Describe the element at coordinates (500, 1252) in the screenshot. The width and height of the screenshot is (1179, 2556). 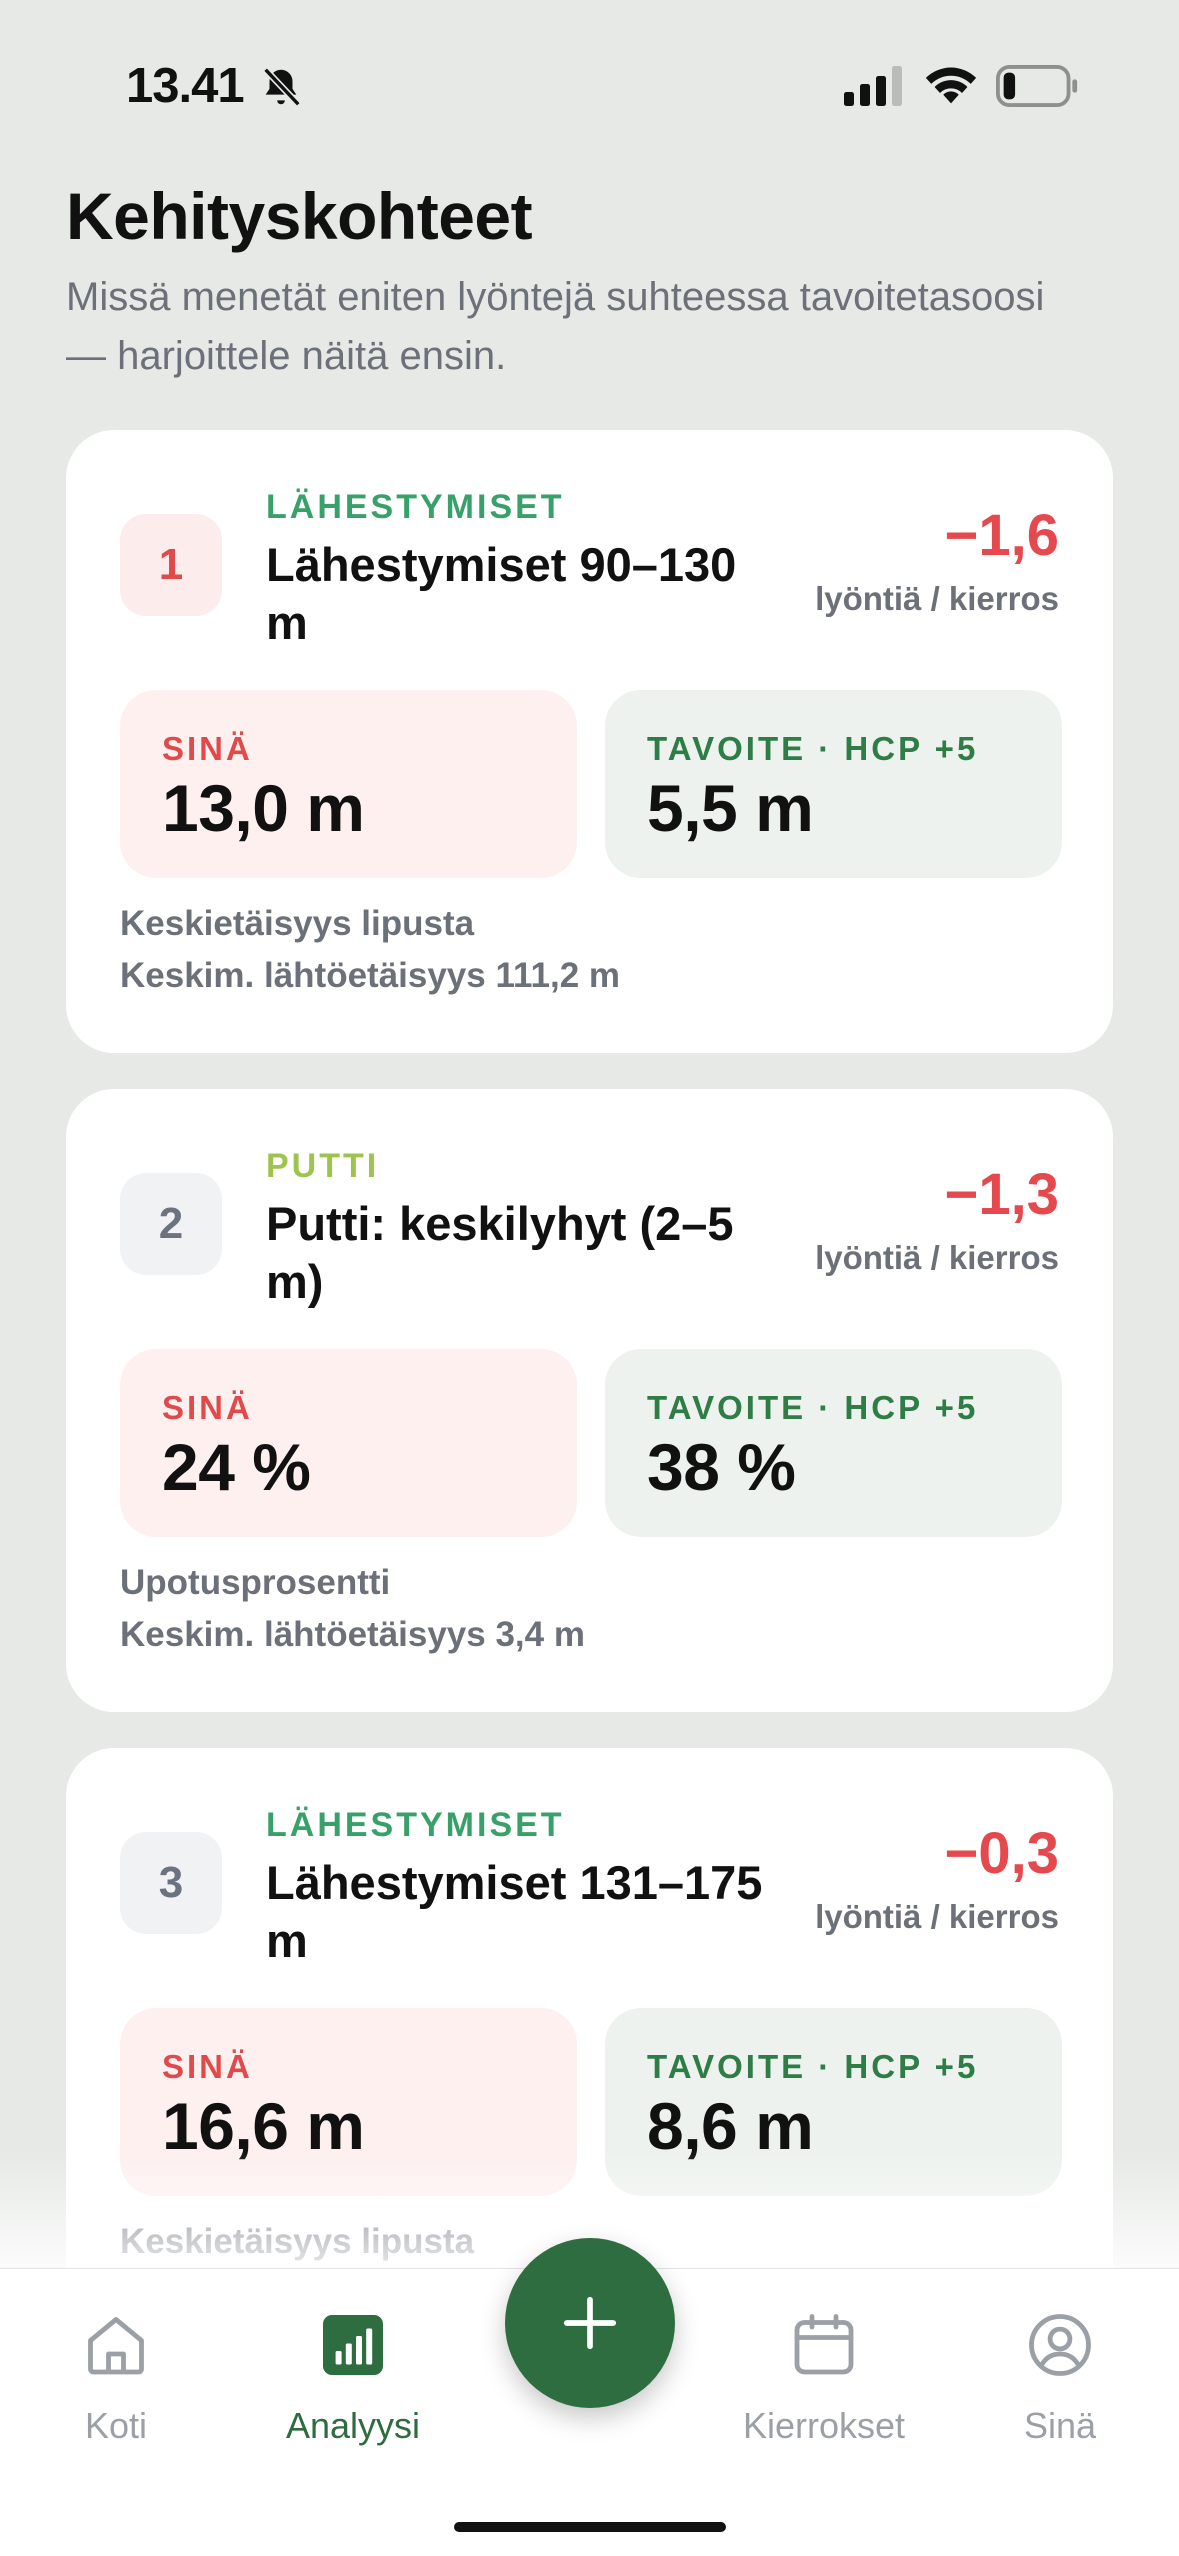
I see `card-title: Putti: keskilyhyt (2–5 m)` at that location.